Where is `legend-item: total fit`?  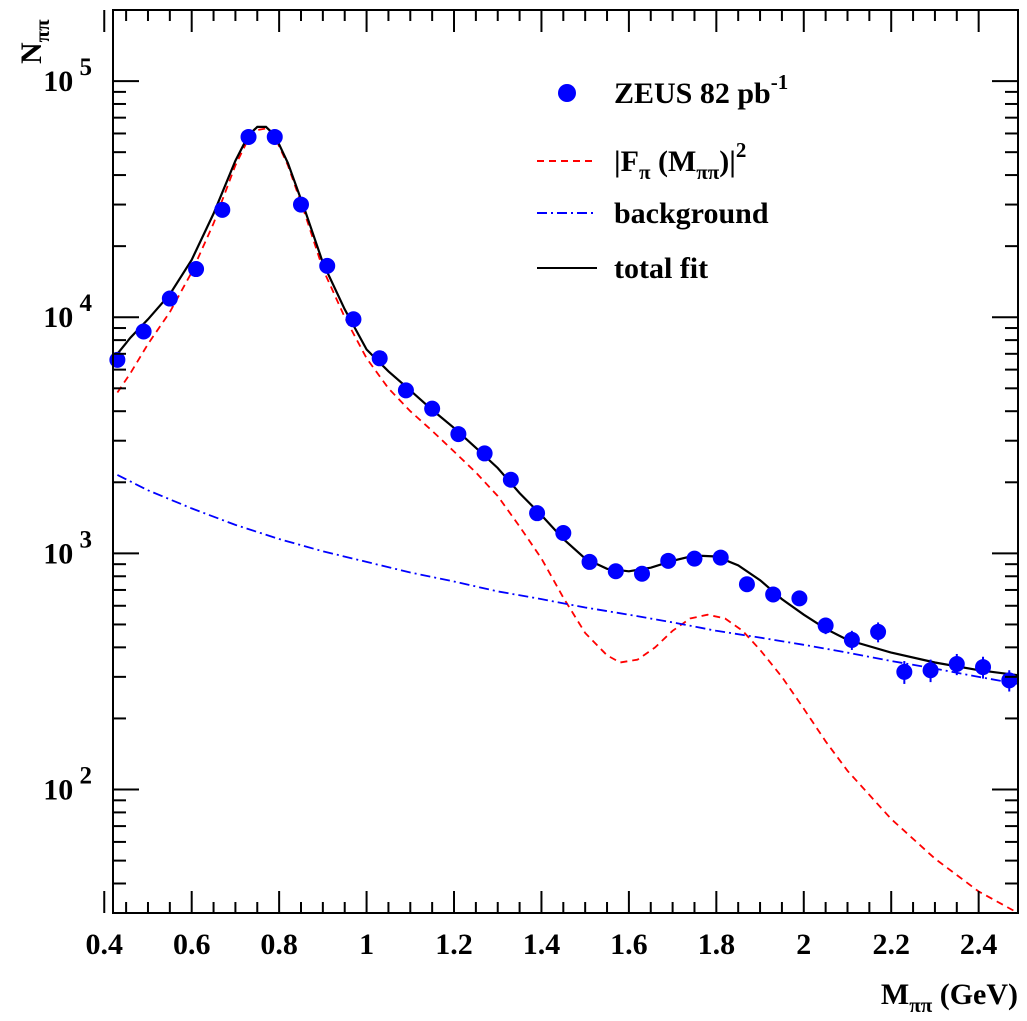
legend-item: total fit is located at coordinates (622, 268).